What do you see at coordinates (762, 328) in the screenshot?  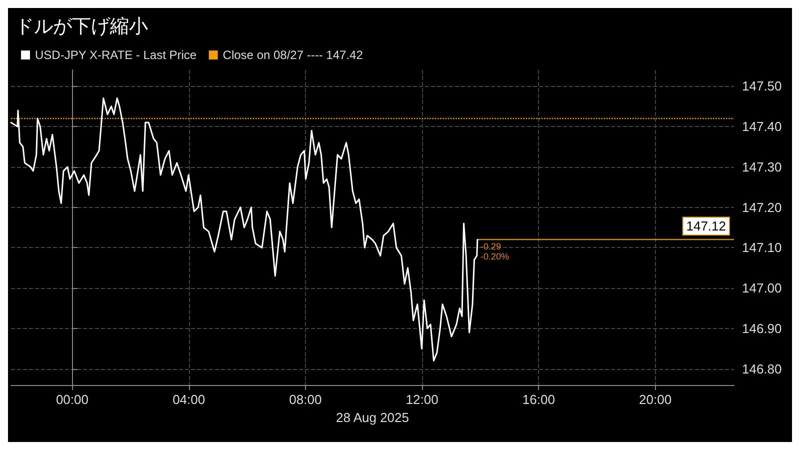 I see `y-tick-label: 146.90` at bounding box center [762, 328].